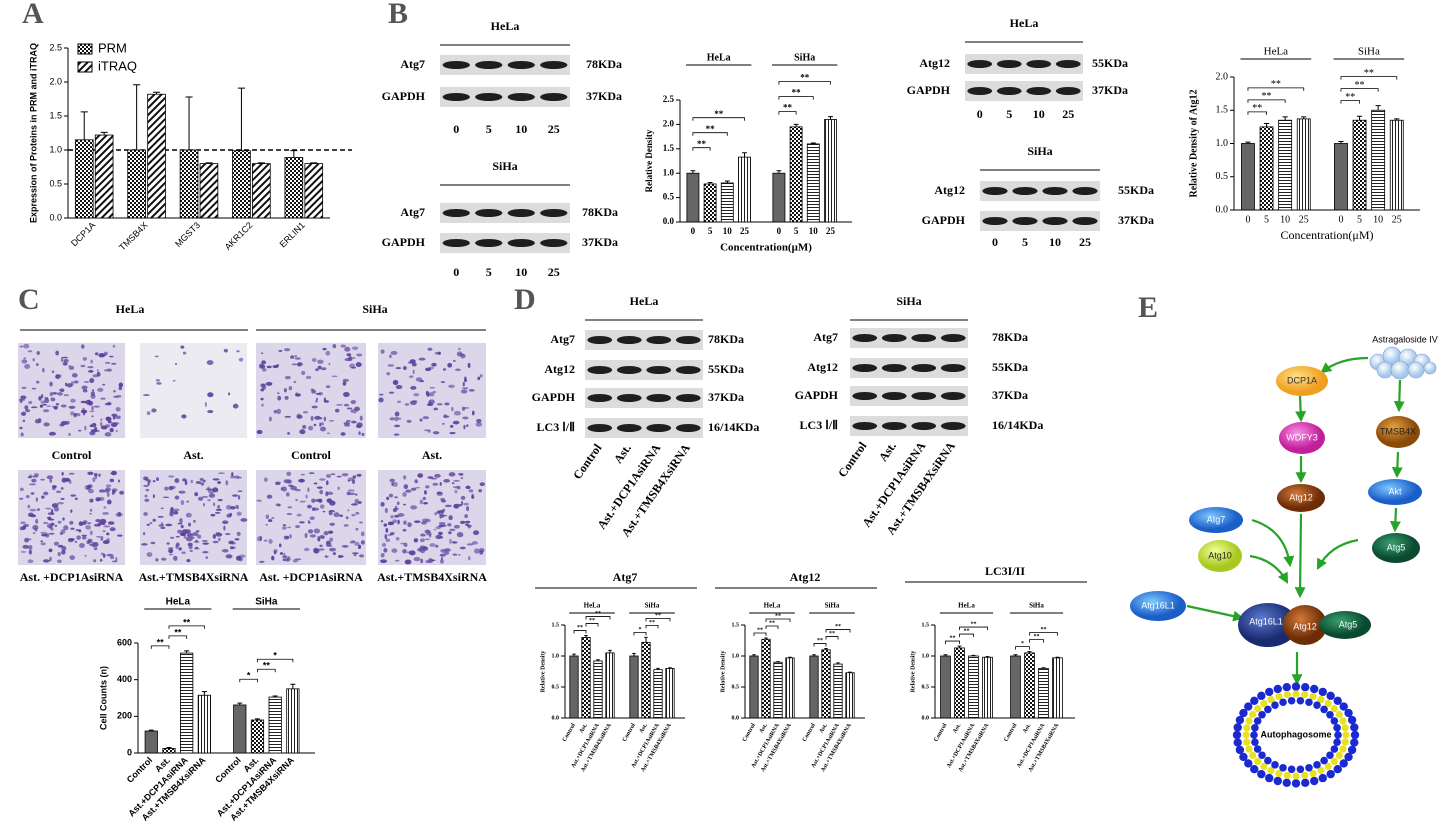 The height and width of the screenshot is (823, 1440). I want to click on y-tick-label: 0.5, so click(926, 687).